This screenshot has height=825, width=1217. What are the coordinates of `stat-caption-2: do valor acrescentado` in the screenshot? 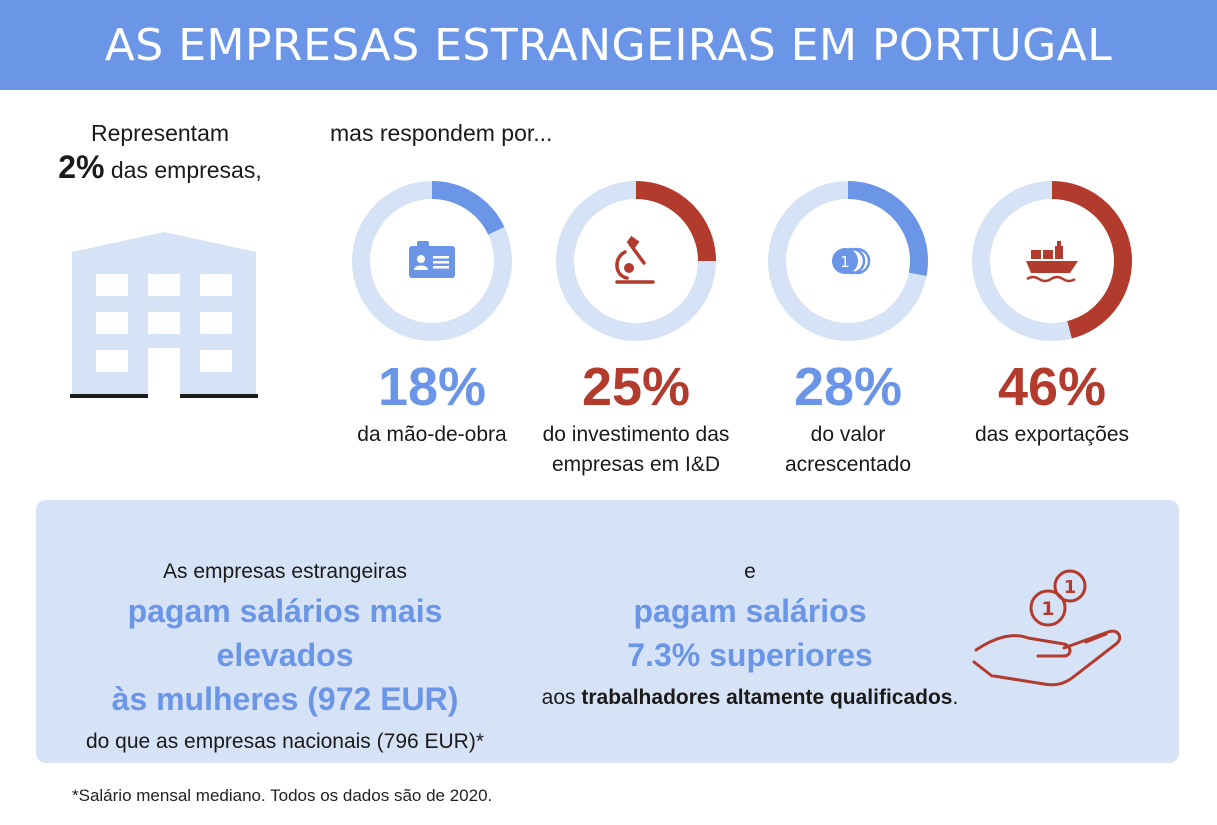 It's located at (848, 450).